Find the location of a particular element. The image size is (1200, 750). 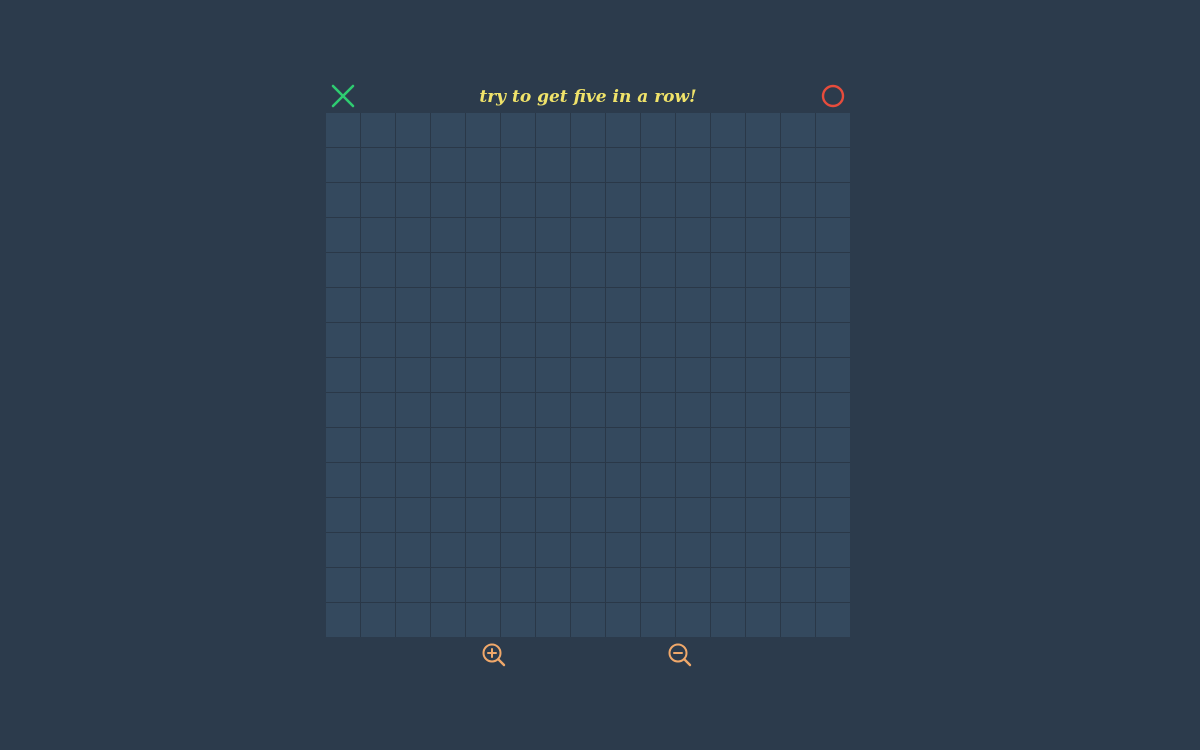

player-x-indicator is located at coordinates (343, 96).